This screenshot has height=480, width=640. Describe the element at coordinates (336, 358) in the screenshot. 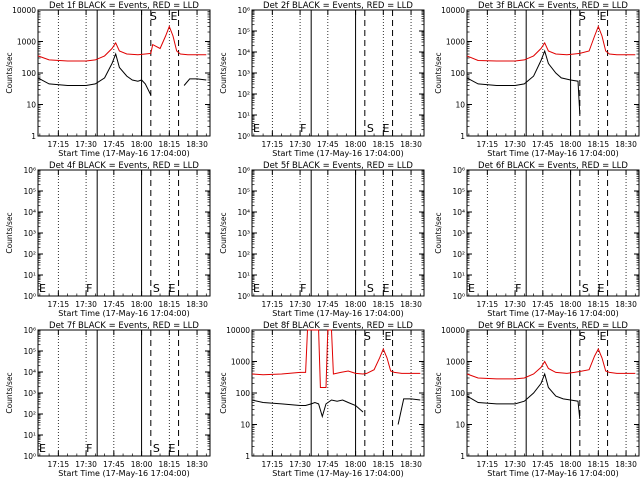

I see `lld-series-line` at that location.